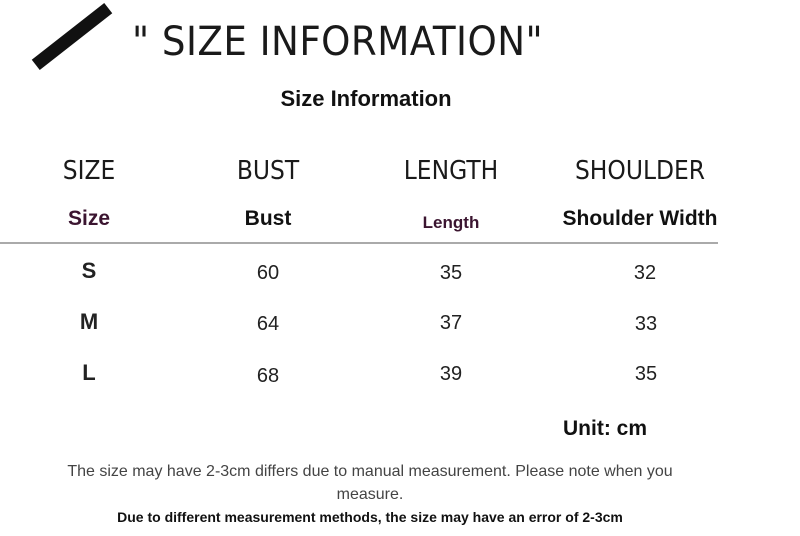 This screenshot has width=800, height=536. What do you see at coordinates (72, 36) in the screenshot?
I see `decorative-slash` at bounding box center [72, 36].